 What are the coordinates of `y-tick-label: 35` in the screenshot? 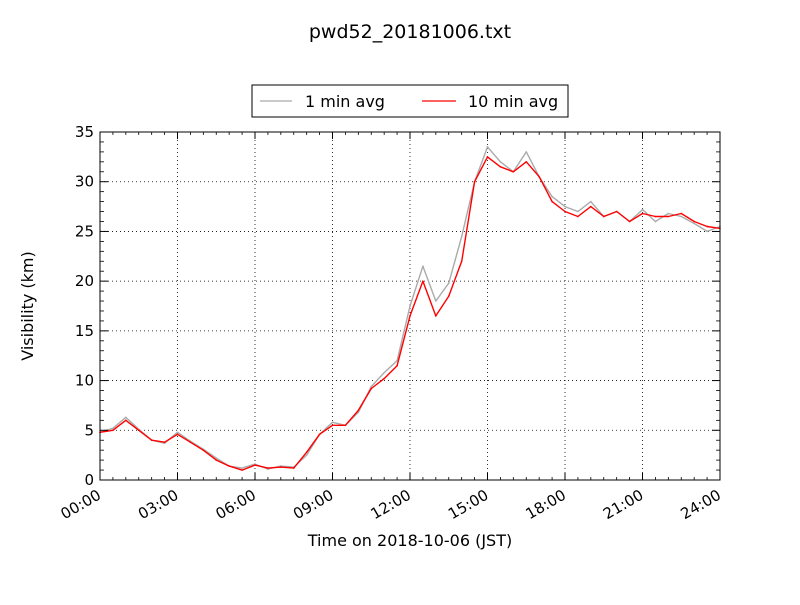 It's located at (84, 132).